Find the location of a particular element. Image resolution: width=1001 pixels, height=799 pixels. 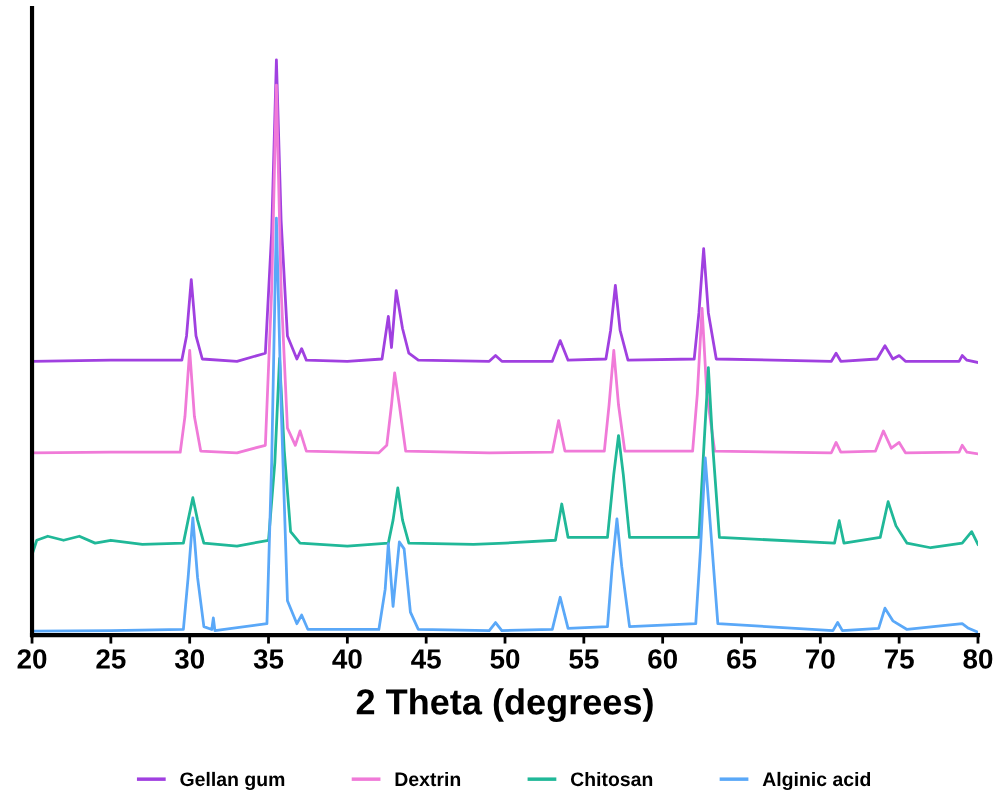

x-tick-label: 20 is located at coordinates (32, 659).